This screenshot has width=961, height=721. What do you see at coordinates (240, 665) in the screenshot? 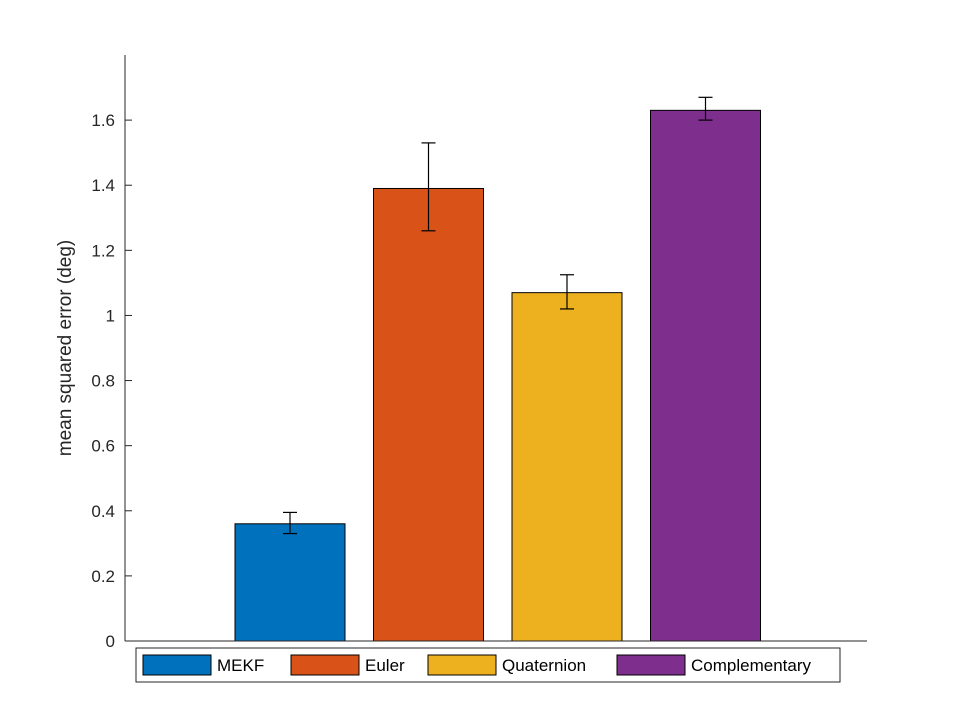
I see `legend-label-mekf: MEKF` at bounding box center [240, 665].